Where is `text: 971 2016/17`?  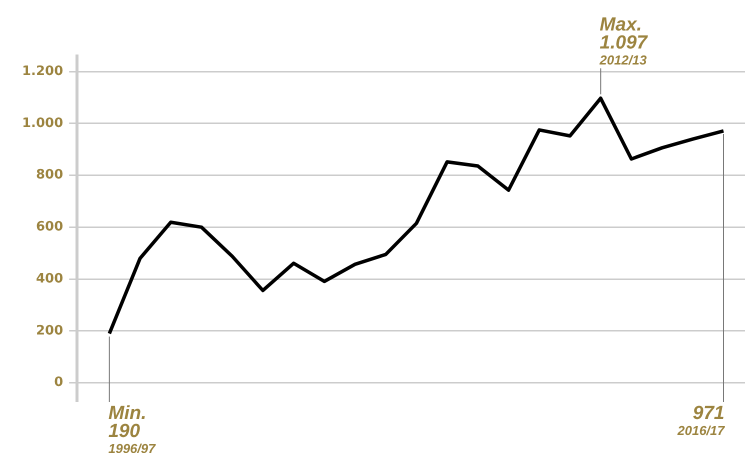
text: 971 2016/17 is located at coordinates (701, 420).